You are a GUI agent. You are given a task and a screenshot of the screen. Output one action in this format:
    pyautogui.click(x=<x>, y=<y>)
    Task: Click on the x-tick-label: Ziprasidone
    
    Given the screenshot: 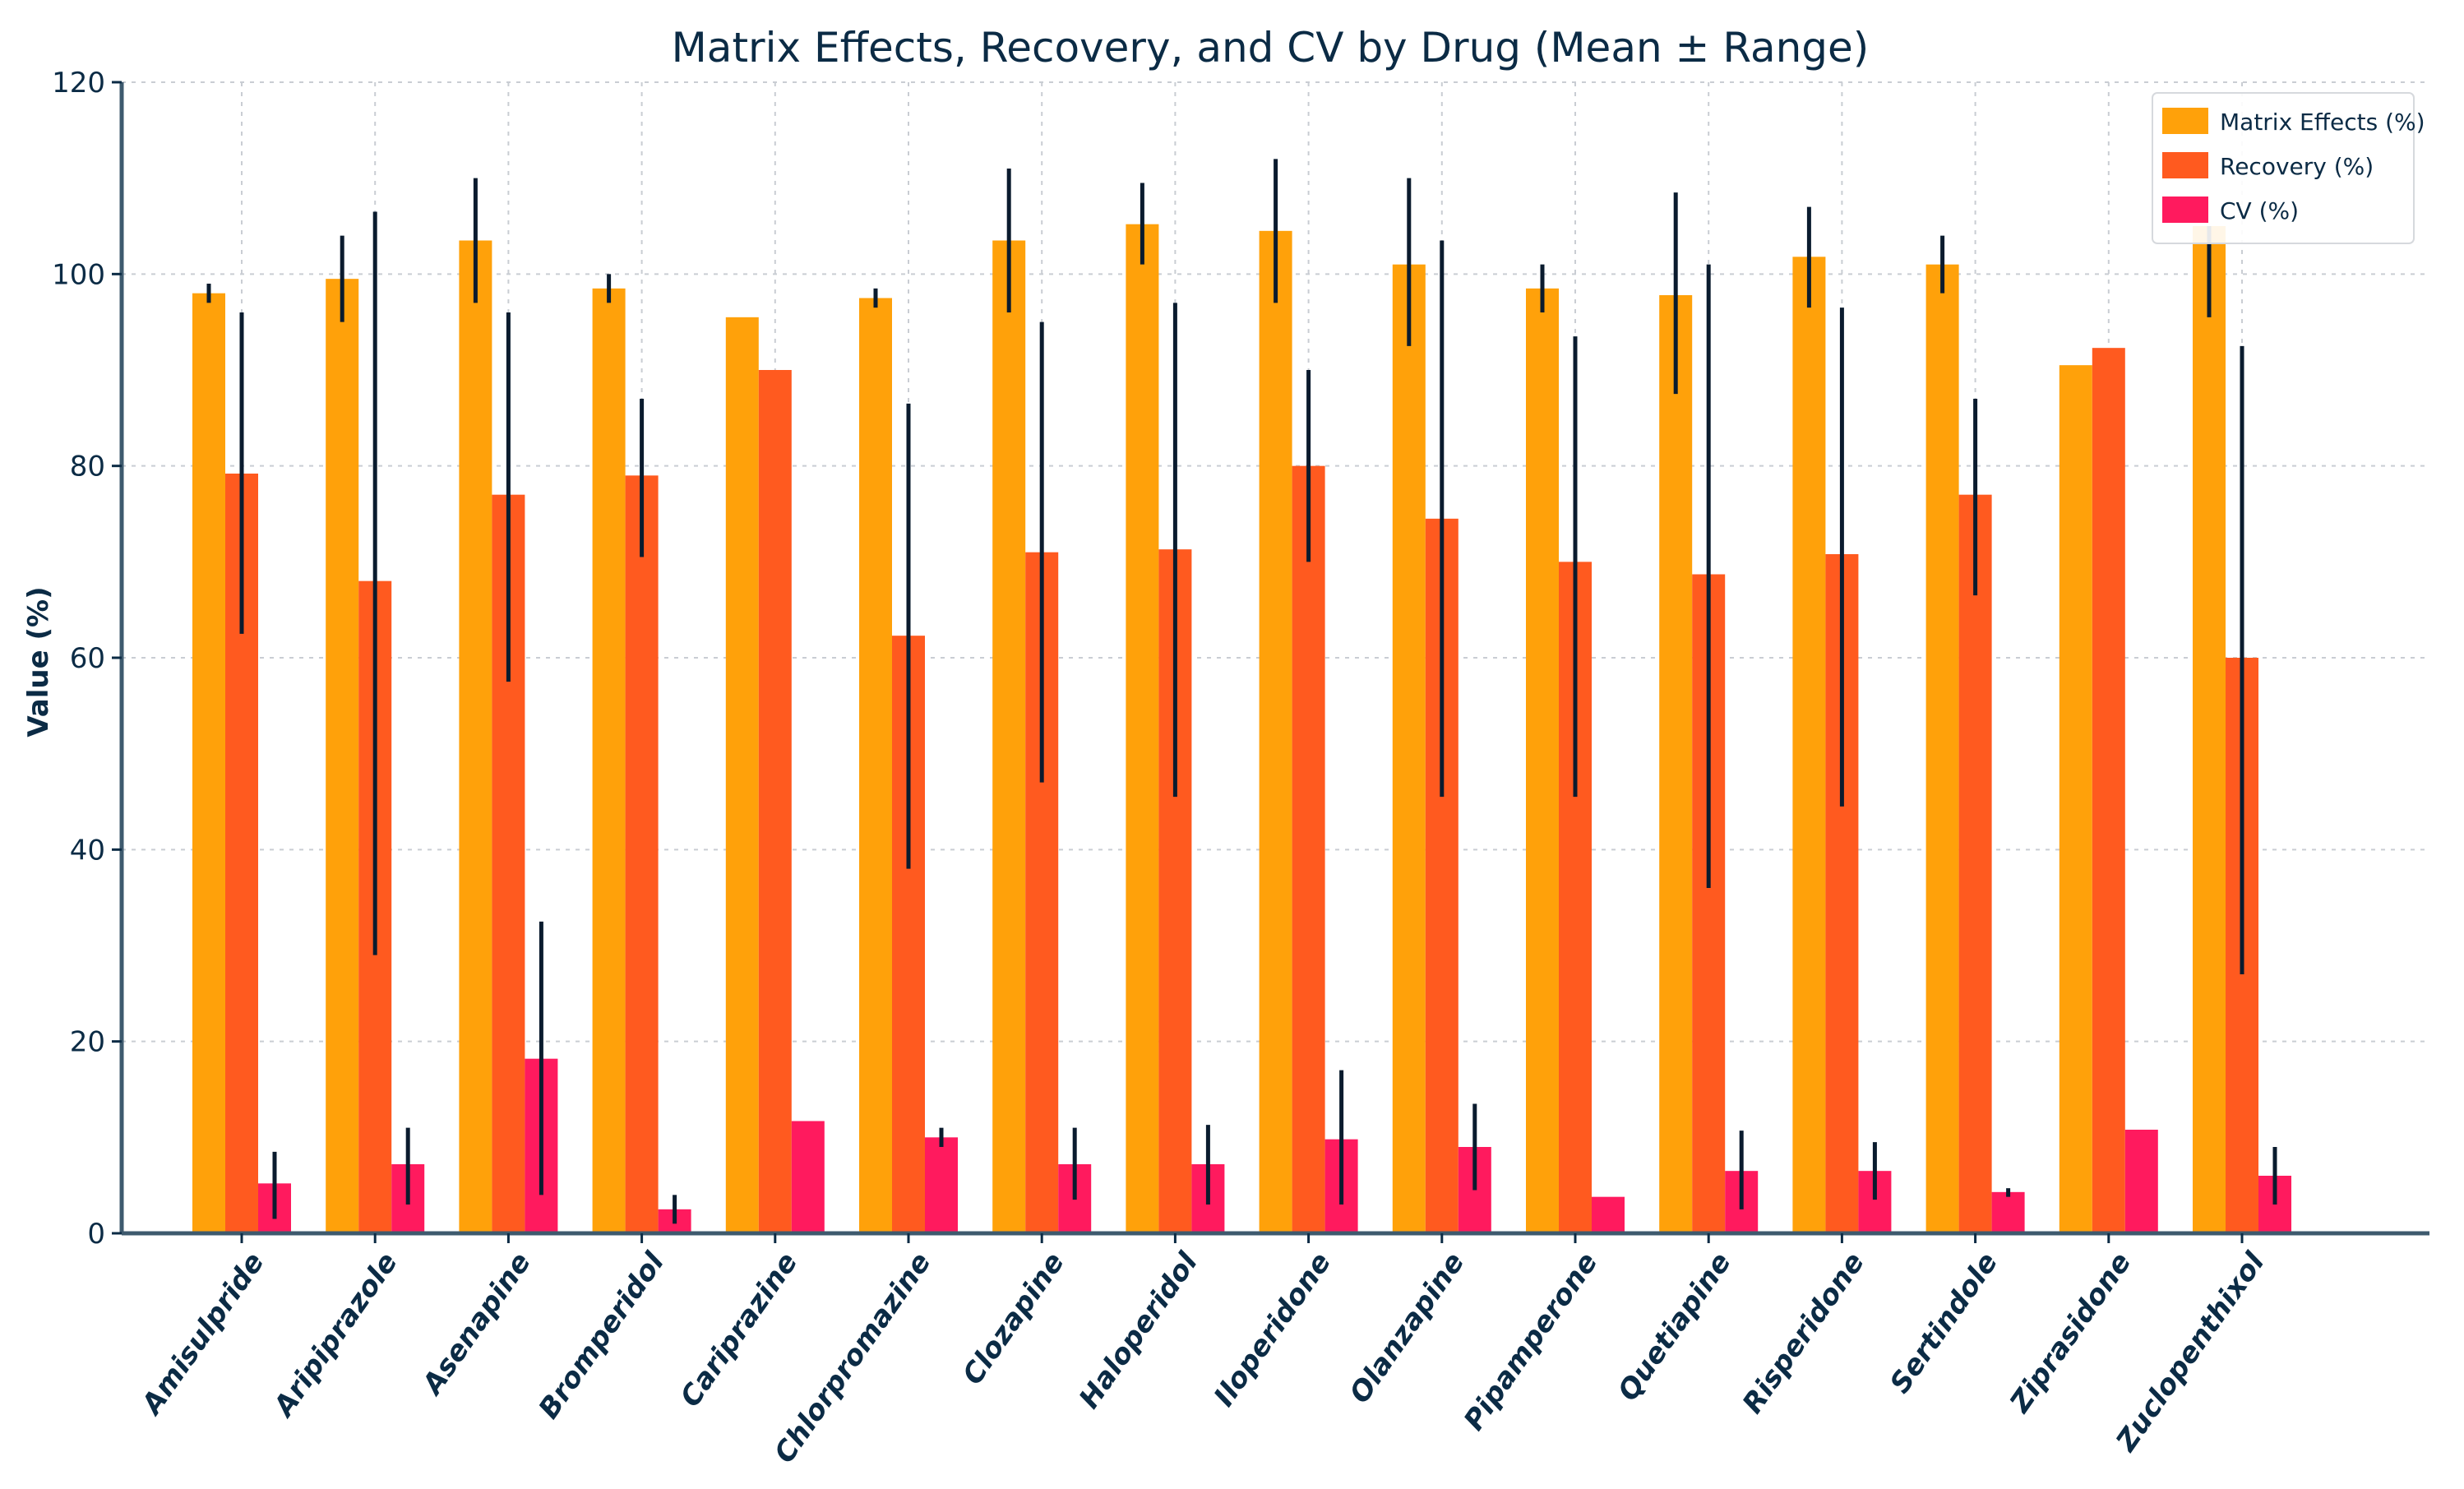 What is the action you would take?
    pyautogui.click(x=2071, y=1332)
    